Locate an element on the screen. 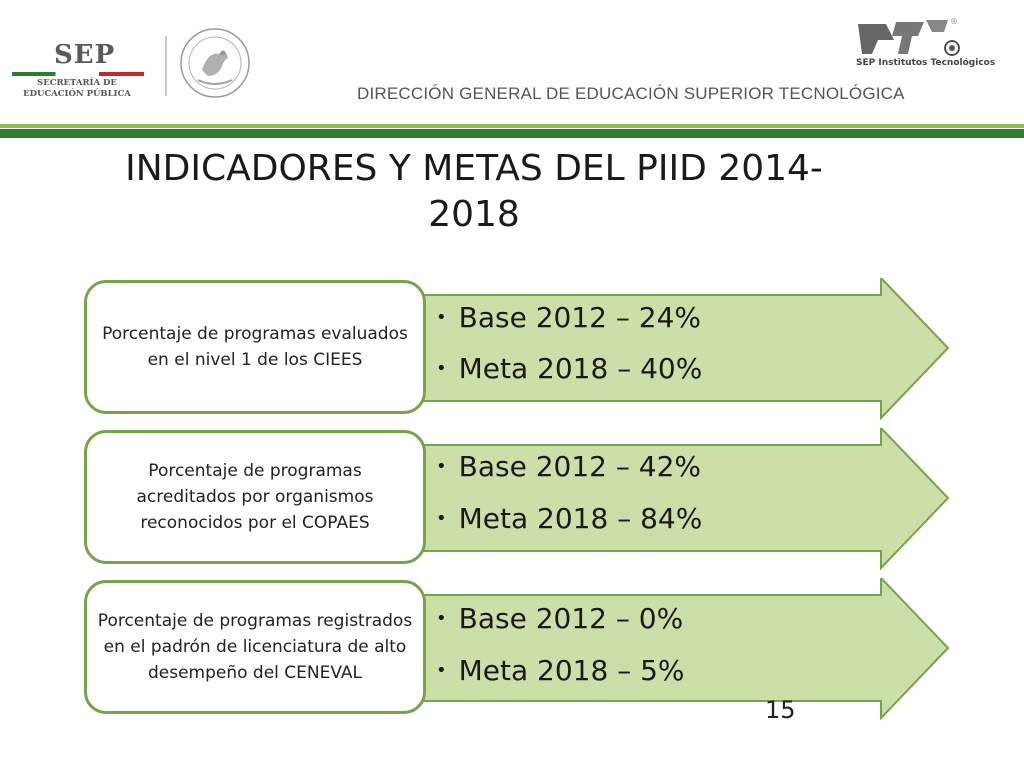 This screenshot has height=768, width=1024. sep-logo: SEP SECRETARÍA DE EDUCACIÓN PÚBLICA is located at coordinates (83, 70).